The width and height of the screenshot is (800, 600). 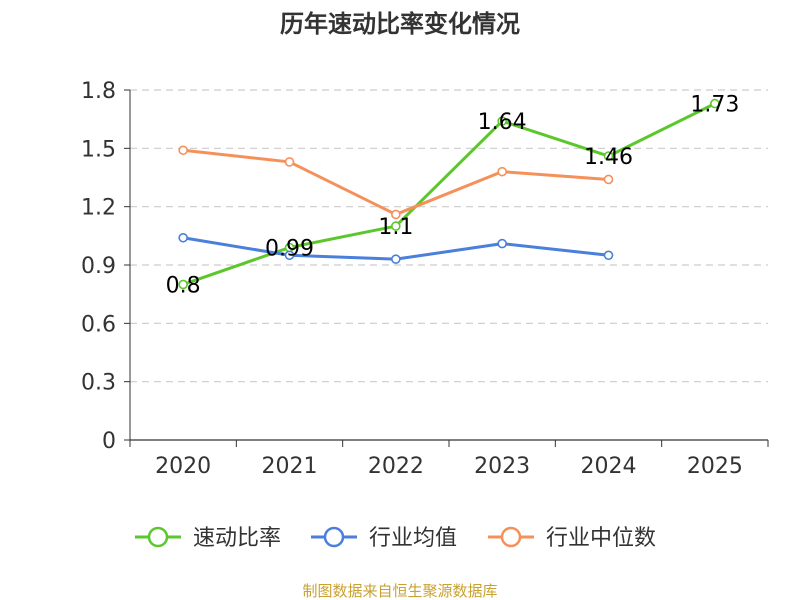 What do you see at coordinates (502, 466) in the screenshot?
I see `x-tick-label: 2023` at bounding box center [502, 466].